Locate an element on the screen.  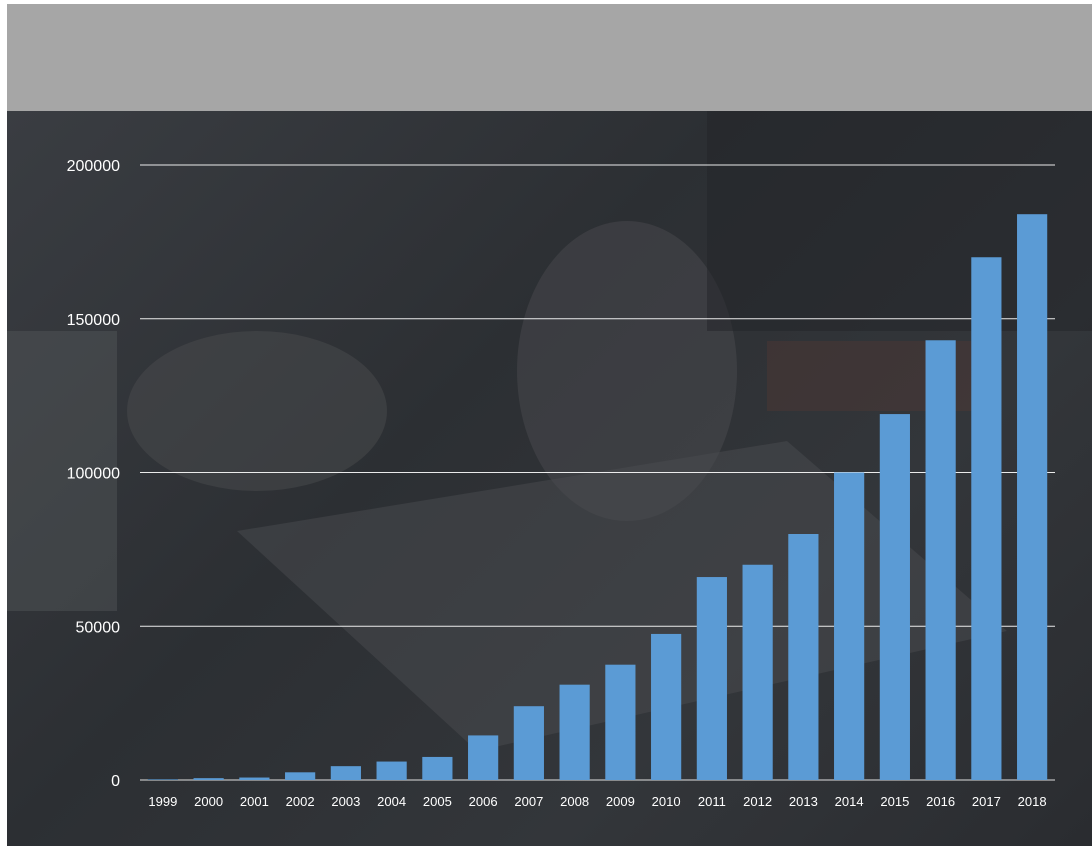
header-band is located at coordinates (549, 57).